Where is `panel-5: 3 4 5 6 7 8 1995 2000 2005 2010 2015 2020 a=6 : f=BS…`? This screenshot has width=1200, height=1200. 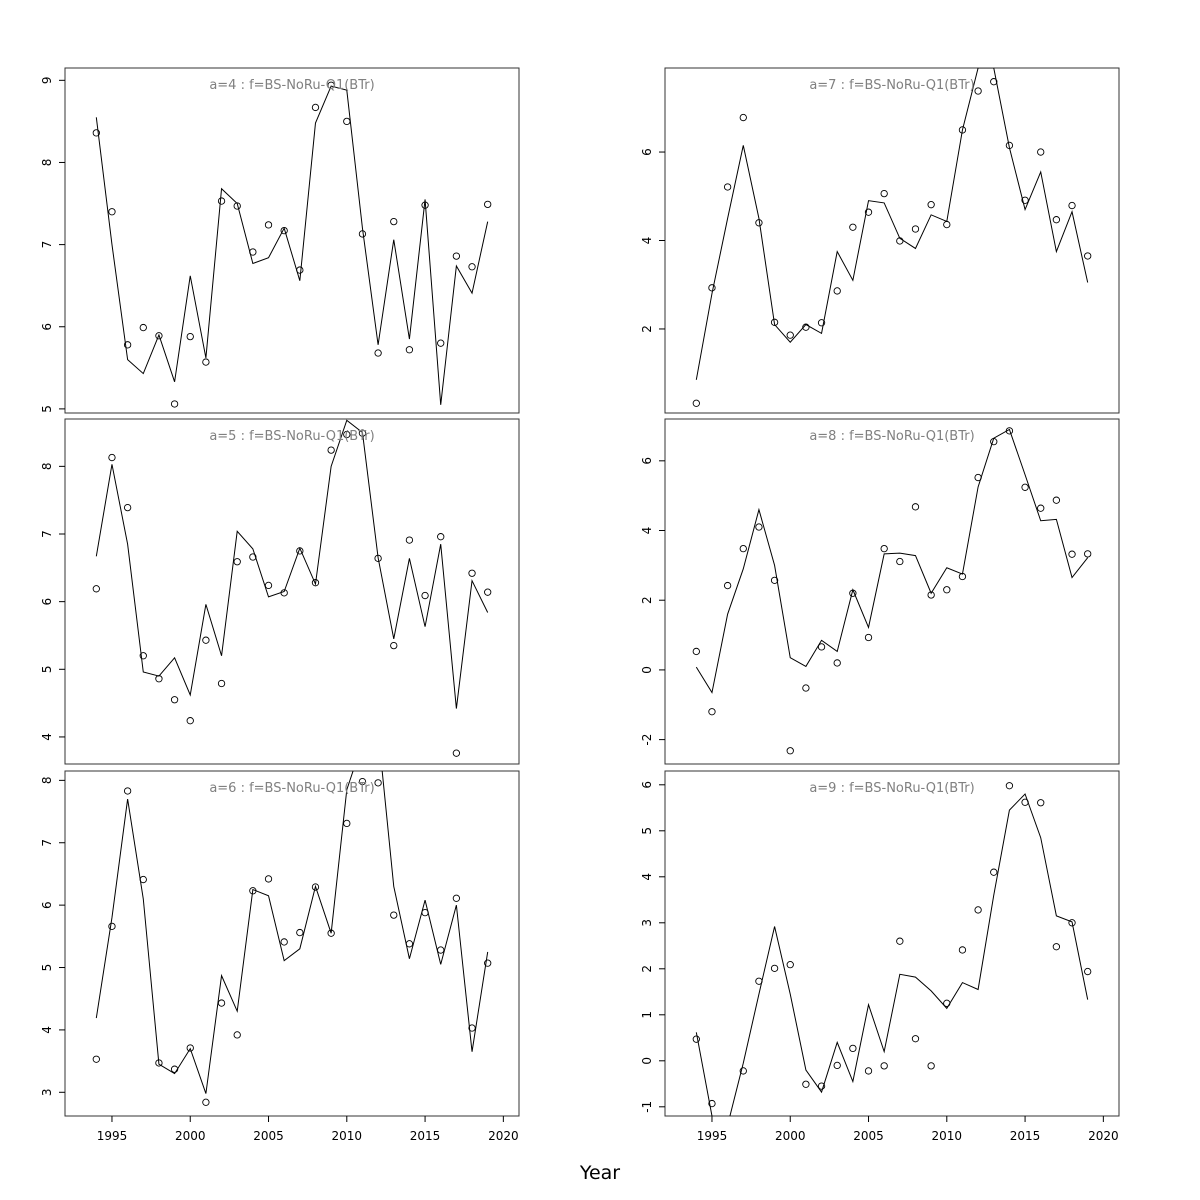 panel-5: 3 4 5 6 7 8 1995 2000 2005 2010 2015 2020 a=6 : f=BS… is located at coordinates (280, 956).